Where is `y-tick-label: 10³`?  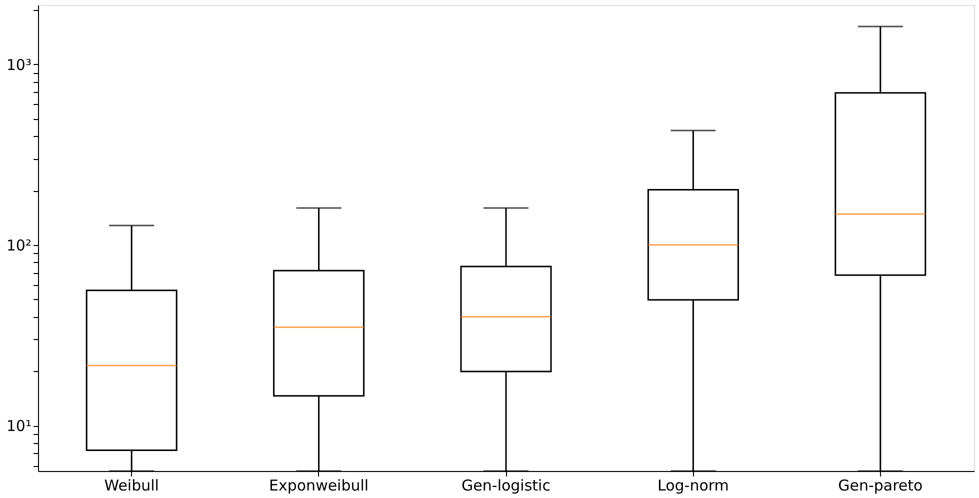 y-tick-label: 10³ is located at coordinates (19, 65).